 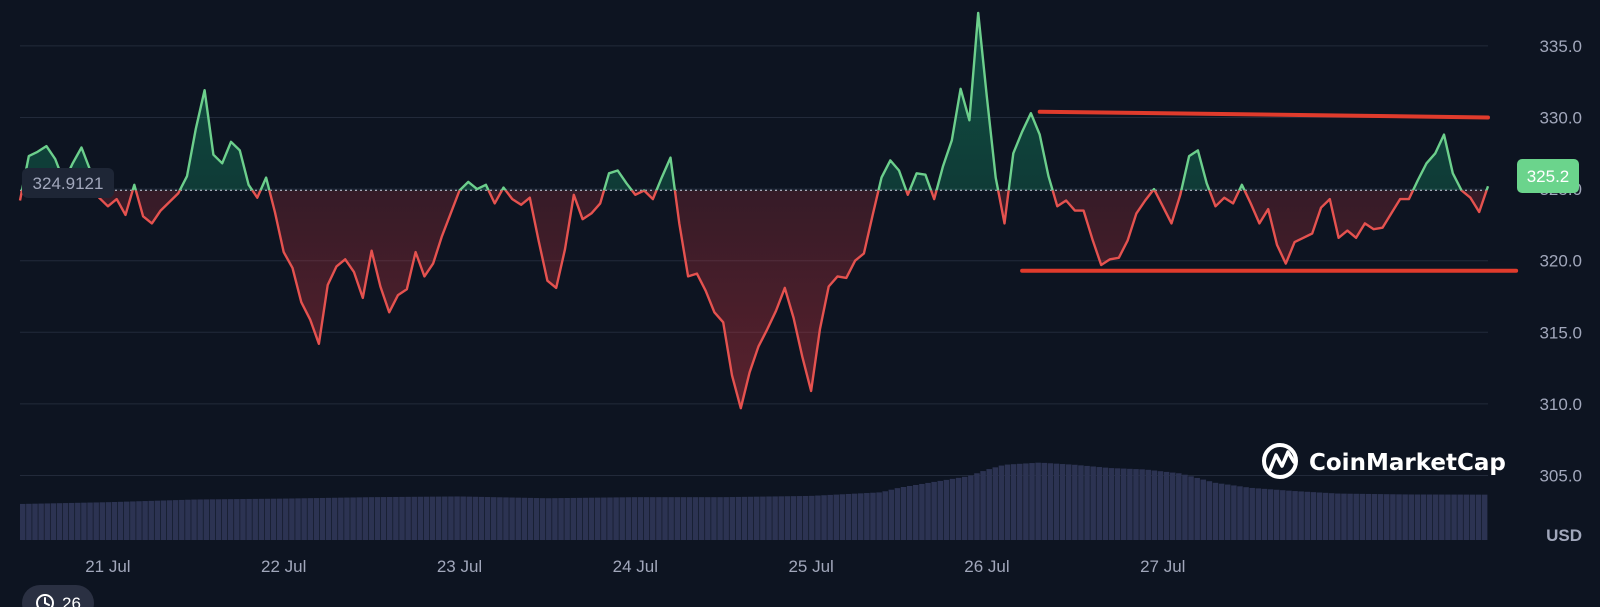 I want to click on baseline-label-text: 324.9121, so click(x=68, y=183).